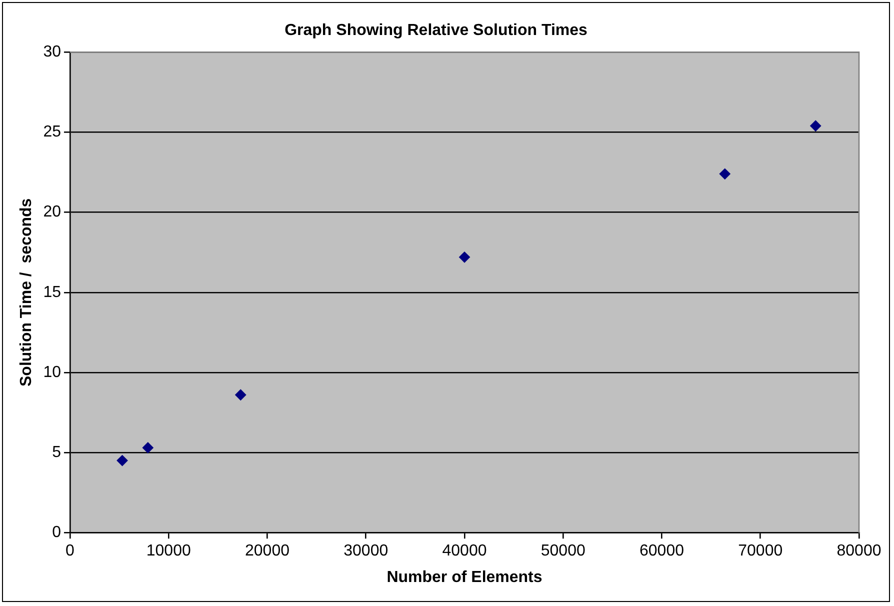 The height and width of the screenshot is (606, 894). What do you see at coordinates (52, 372) in the screenshot?
I see `y-tick-label: 10` at bounding box center [52, 372].